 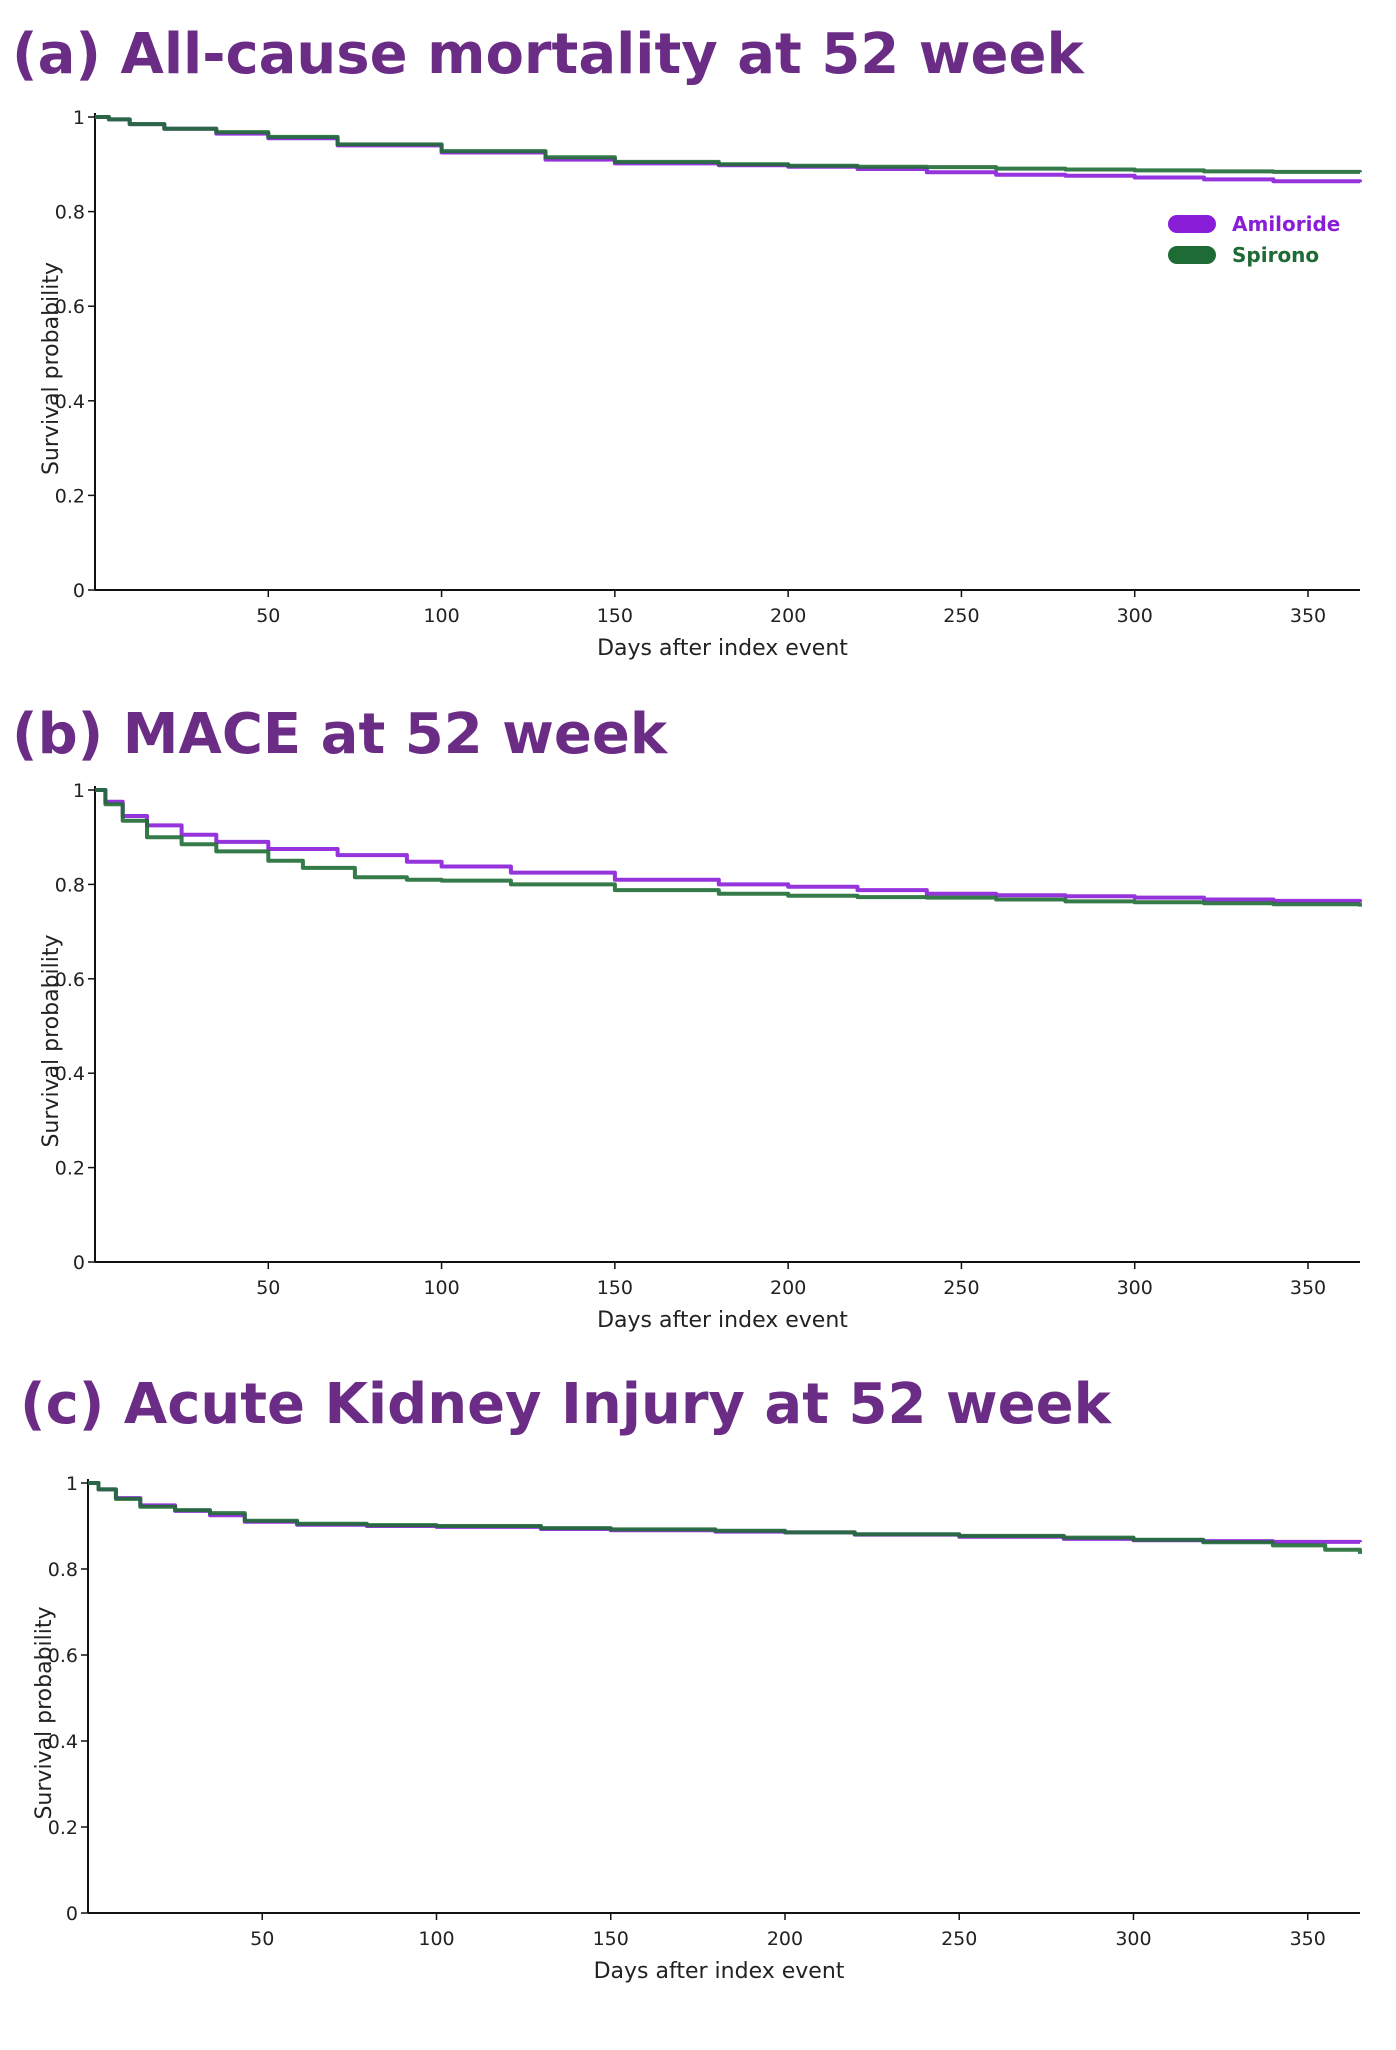 I want to click on legend-swatch-amiloride, so click(x=1192, y=224).